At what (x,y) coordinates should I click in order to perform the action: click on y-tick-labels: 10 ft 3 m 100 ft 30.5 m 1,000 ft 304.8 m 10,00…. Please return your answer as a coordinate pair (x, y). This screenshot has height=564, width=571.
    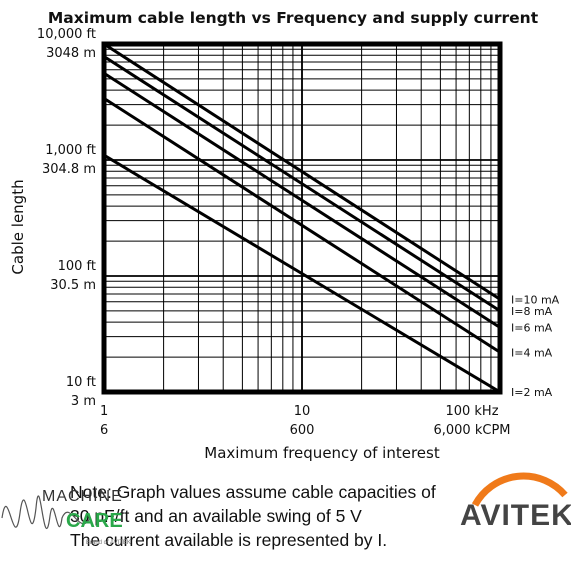
    Looking at the image, I should click on (66, 218).